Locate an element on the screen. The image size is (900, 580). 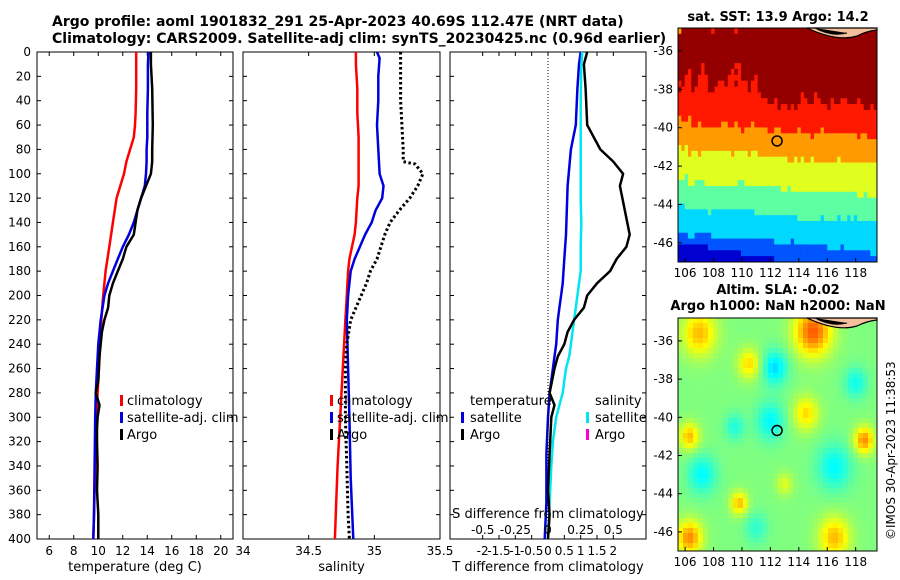
x-tick-label: 12 is located at coordinates (122, 551).